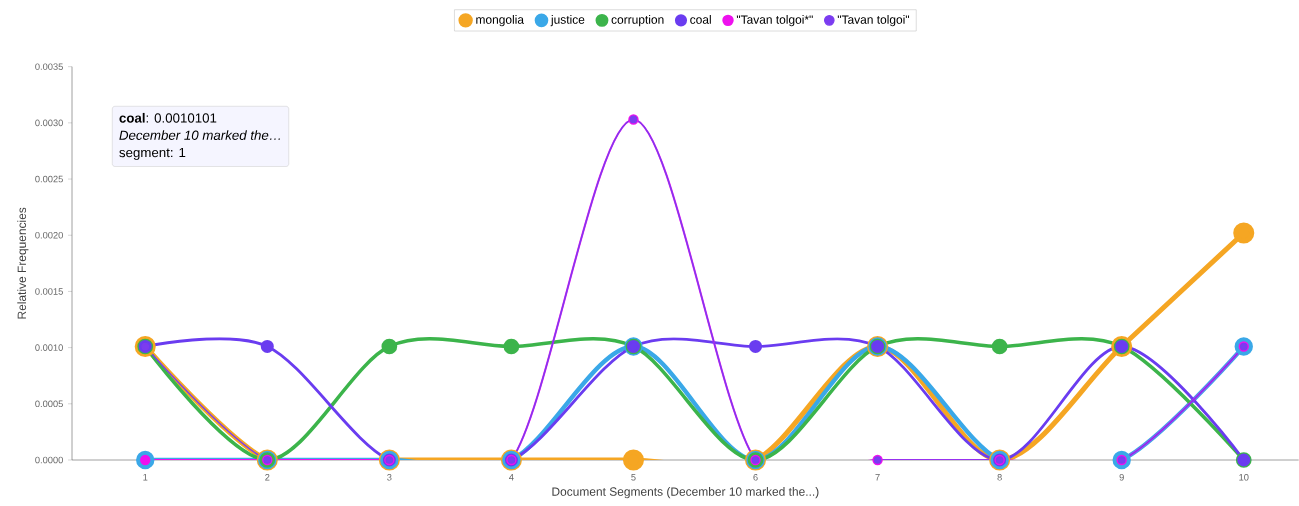 This screenshot has height=506, width=1299. Describe the element at coordinates (700, 19) in the screenshot. I see `legend-label: coal` at that location.